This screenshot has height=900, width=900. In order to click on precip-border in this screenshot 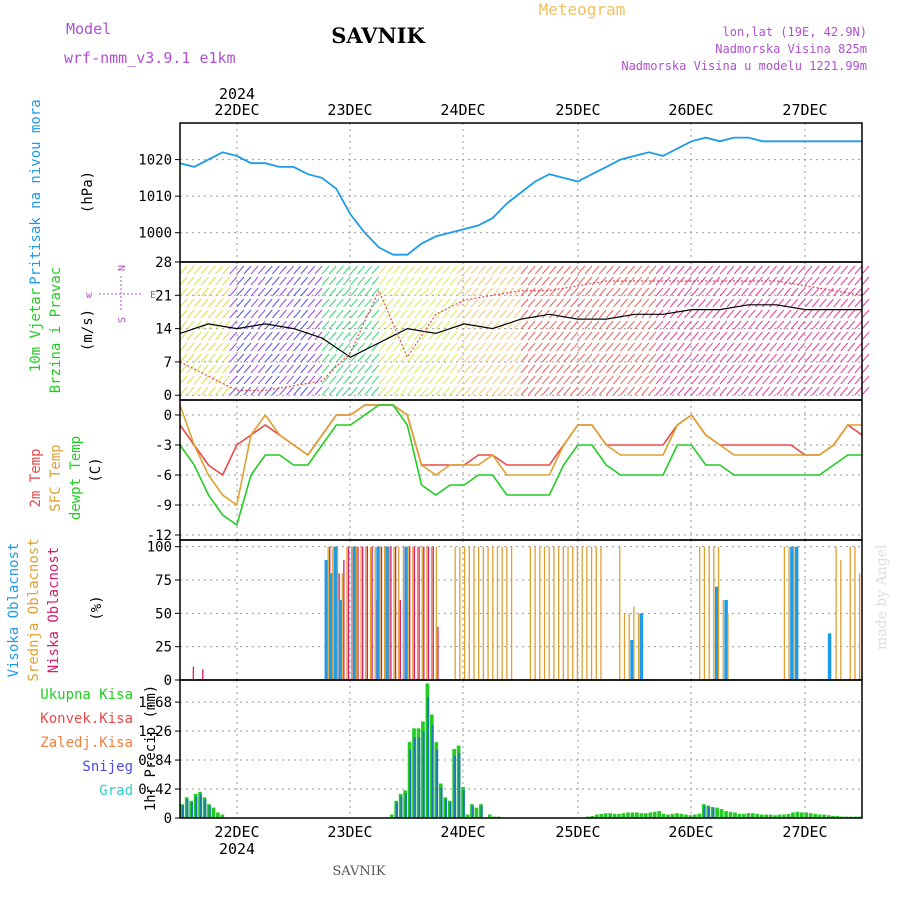, I will do `click(521, 749)`.